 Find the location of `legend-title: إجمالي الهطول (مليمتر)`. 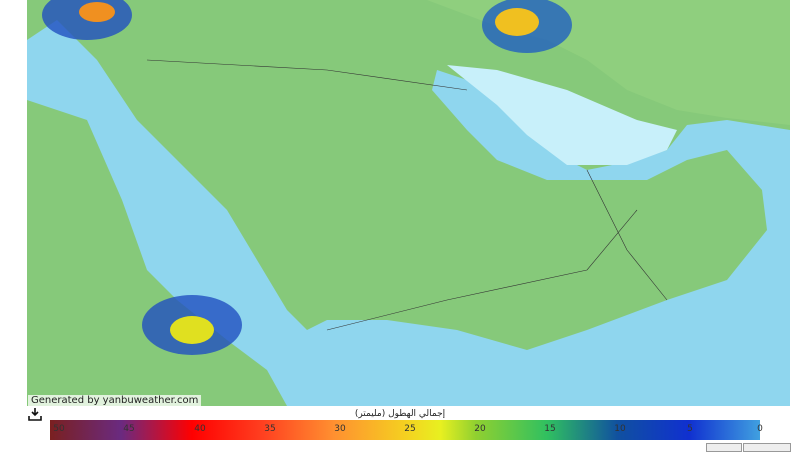

legend-title: إجمالي الهطول (مليمتر) is located at coordinates (400, 414).